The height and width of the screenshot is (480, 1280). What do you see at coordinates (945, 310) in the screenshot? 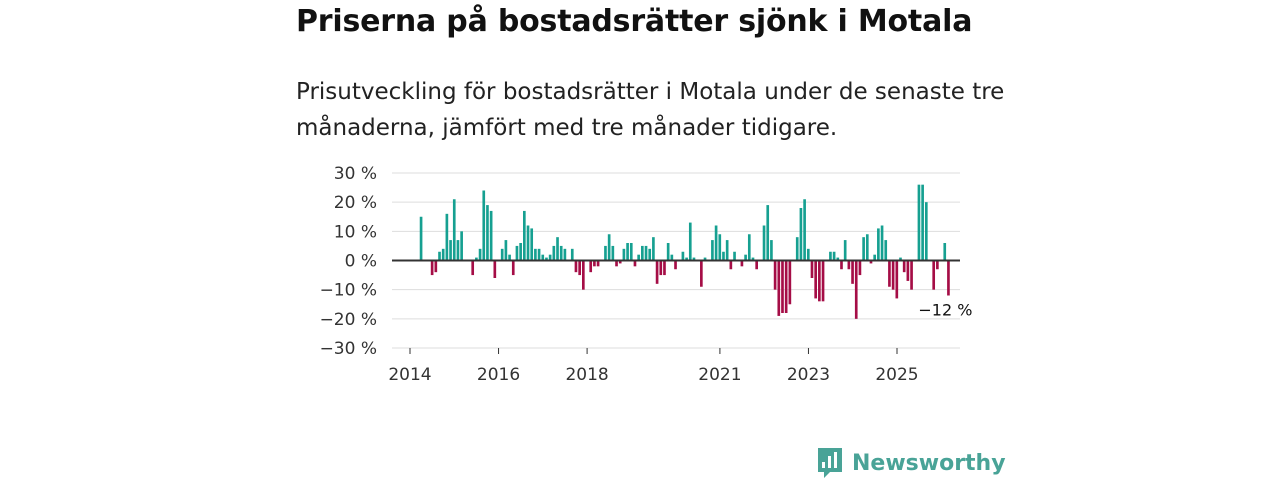
I see `annotations: −12 %` at bounding box center [945, 310].